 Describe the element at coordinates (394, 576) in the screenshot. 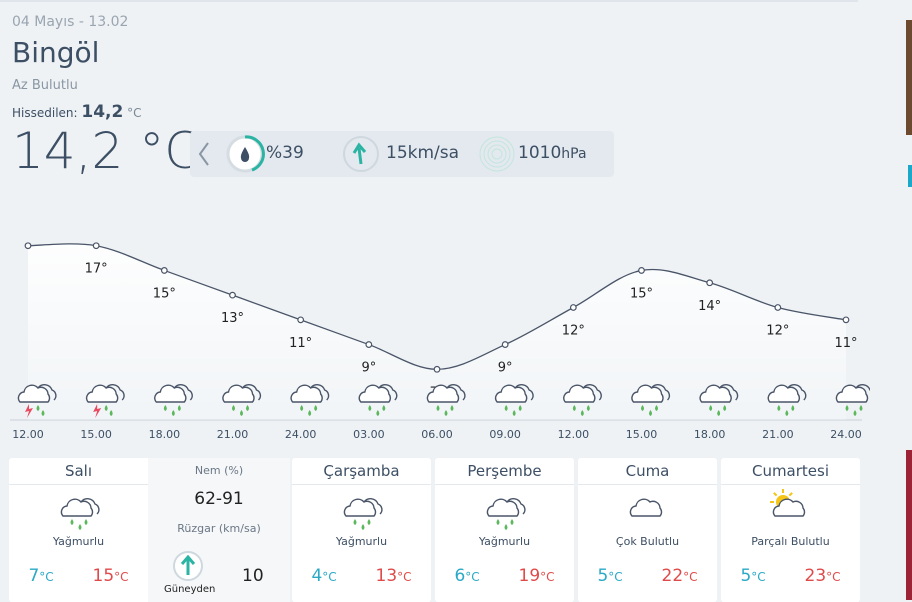

I see `max-temp: 13°C` at that location.